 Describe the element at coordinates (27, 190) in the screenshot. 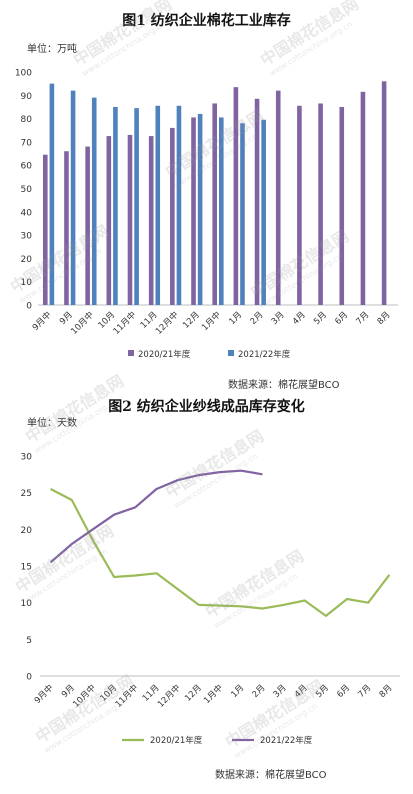

I see `y-tick-label: 50` at that location.